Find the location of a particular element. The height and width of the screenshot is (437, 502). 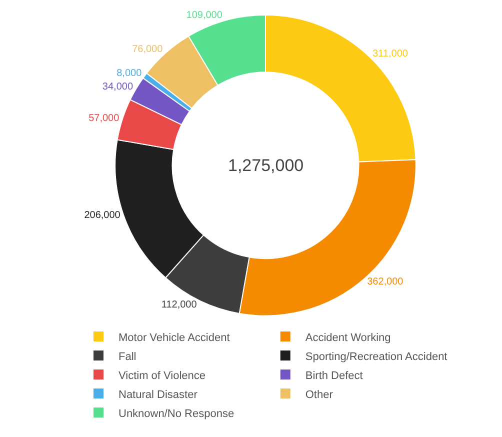

legend-label: Fall is located at coordinates (127, 356).